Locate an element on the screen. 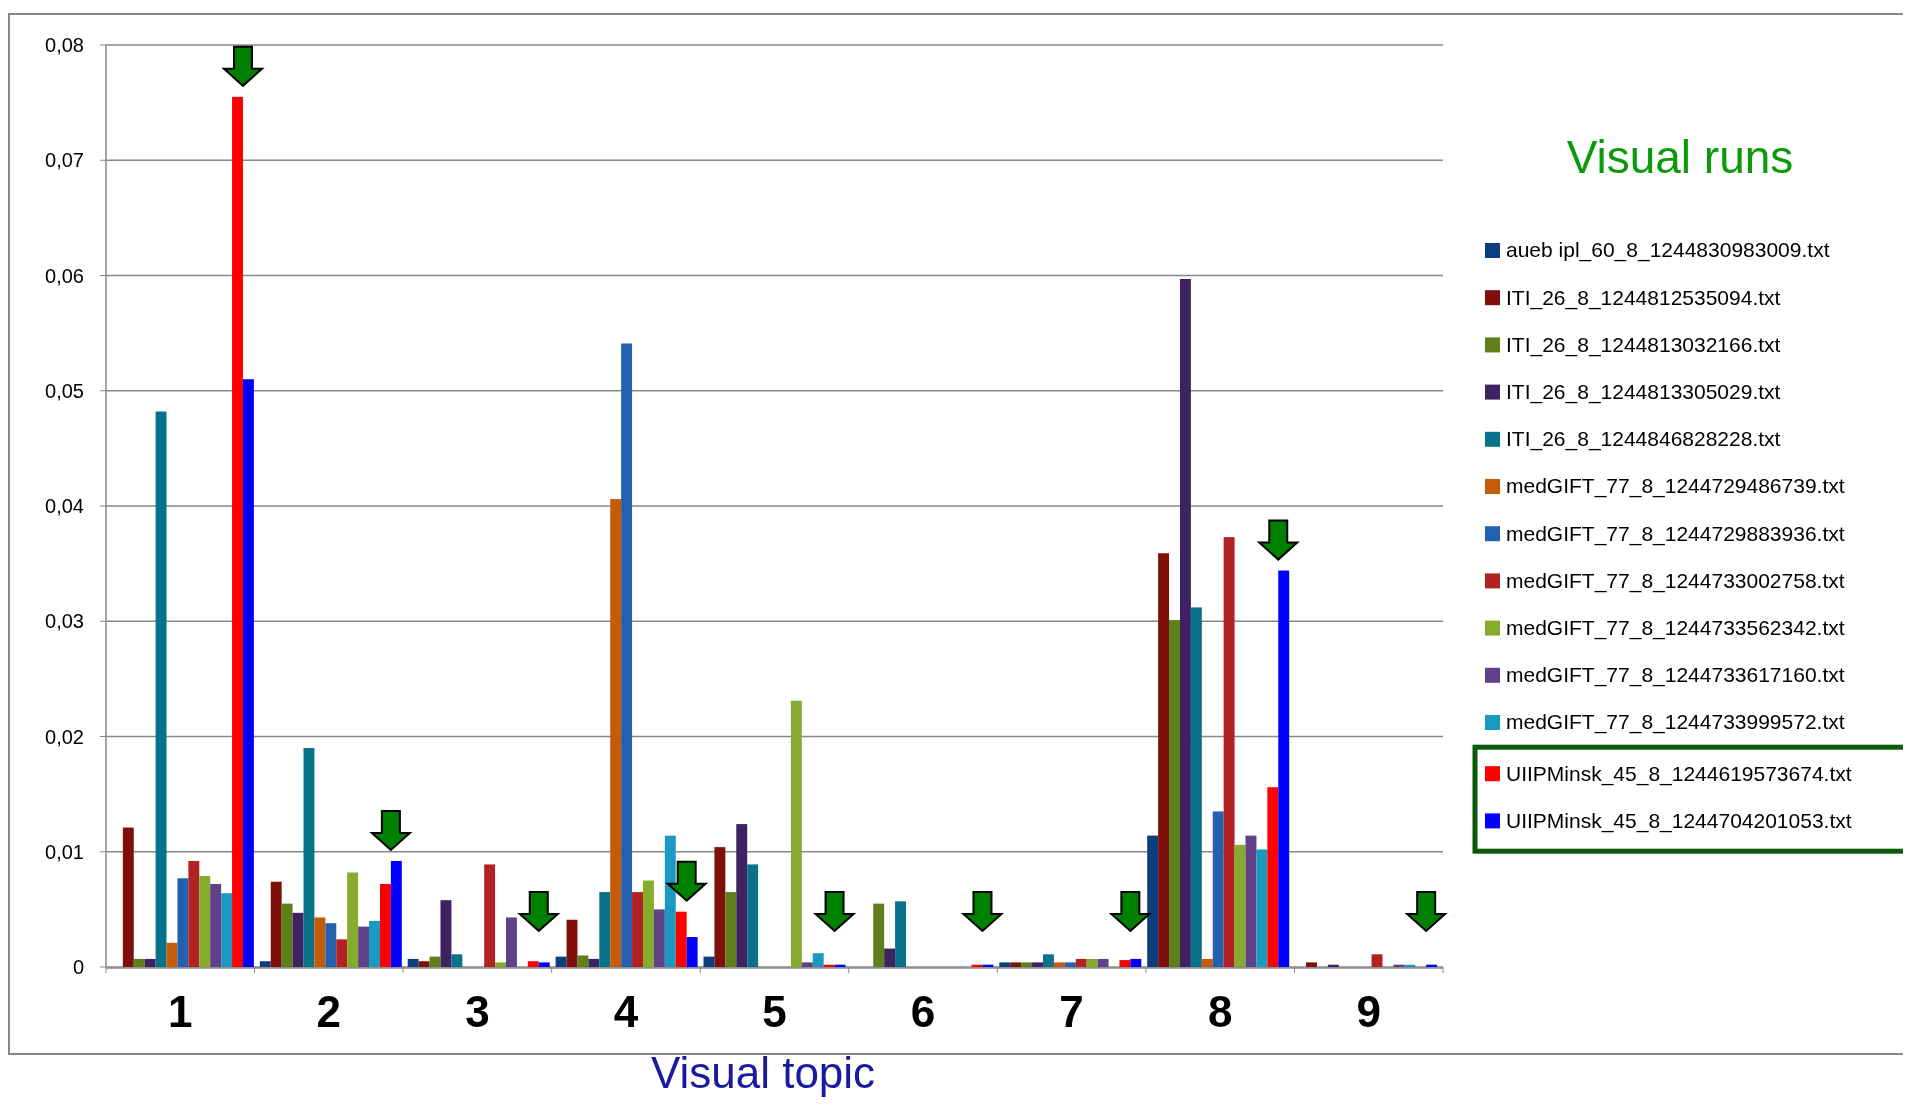 Image resolution: width=1911 pixels, height=1113 pixels. y-tick-label: 0,07 is located at coordinates (64, 160).